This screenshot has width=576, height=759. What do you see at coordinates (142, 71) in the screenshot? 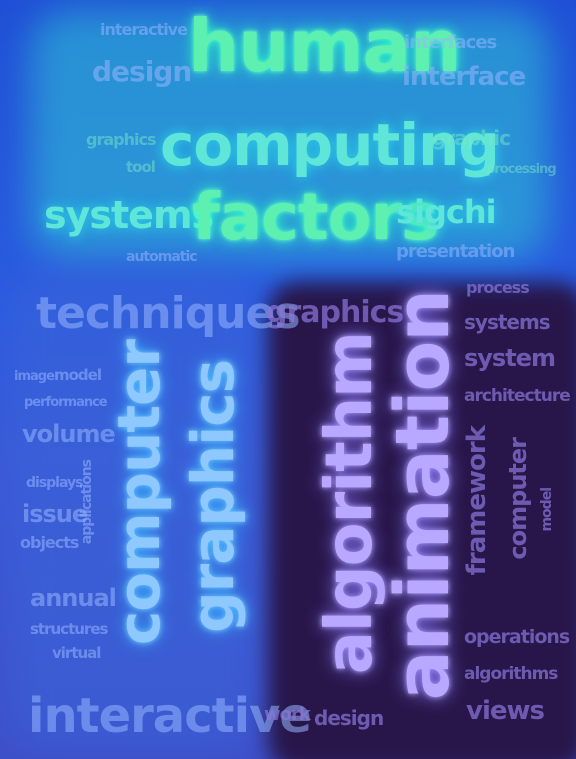
I see `word-design: design` at bounding box center [142, 71].